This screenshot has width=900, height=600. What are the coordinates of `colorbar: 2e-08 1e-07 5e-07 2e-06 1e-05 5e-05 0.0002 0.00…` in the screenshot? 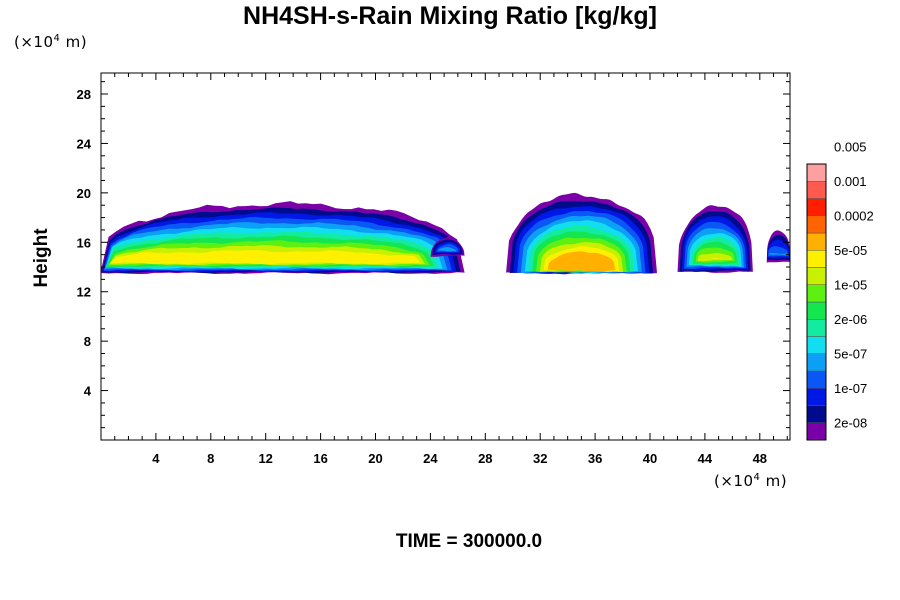 It's located at (840, 290).